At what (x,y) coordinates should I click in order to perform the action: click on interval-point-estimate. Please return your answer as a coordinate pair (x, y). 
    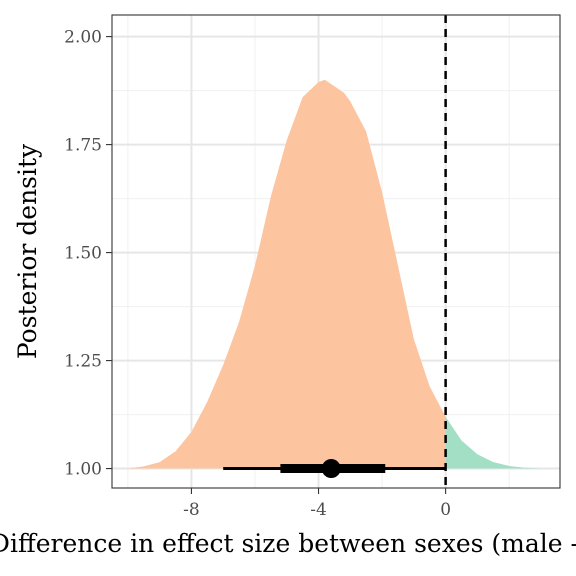
    Looking at the image, I should click on (331, 469).